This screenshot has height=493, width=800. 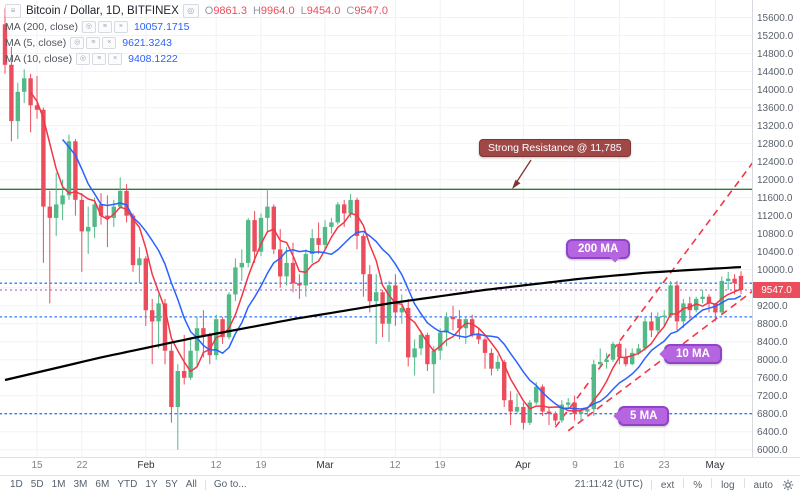 What do you see at coordinates (273, 11) in the screenshot?
I see `ohlc-high: H9964.0` at bounding box center [273, 11].